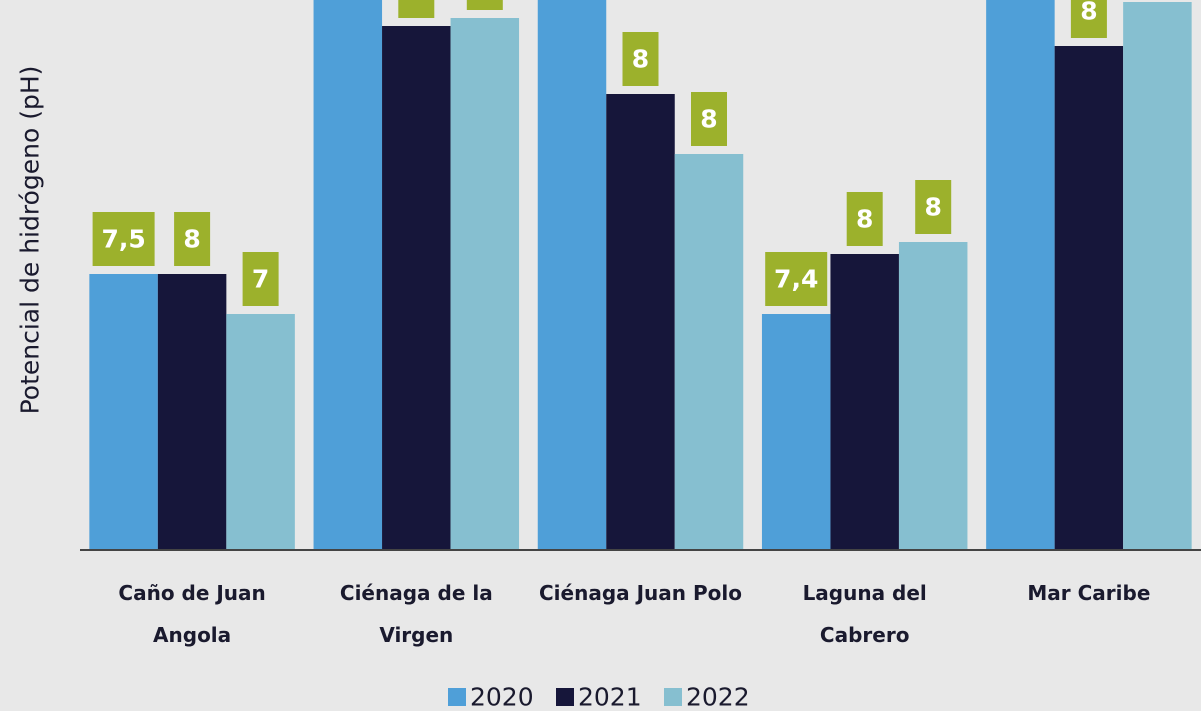  Describe the element at coordinates (192, 614) in the screenshot. I see `x-tick-label: Caño de Juan Angola` at that location.